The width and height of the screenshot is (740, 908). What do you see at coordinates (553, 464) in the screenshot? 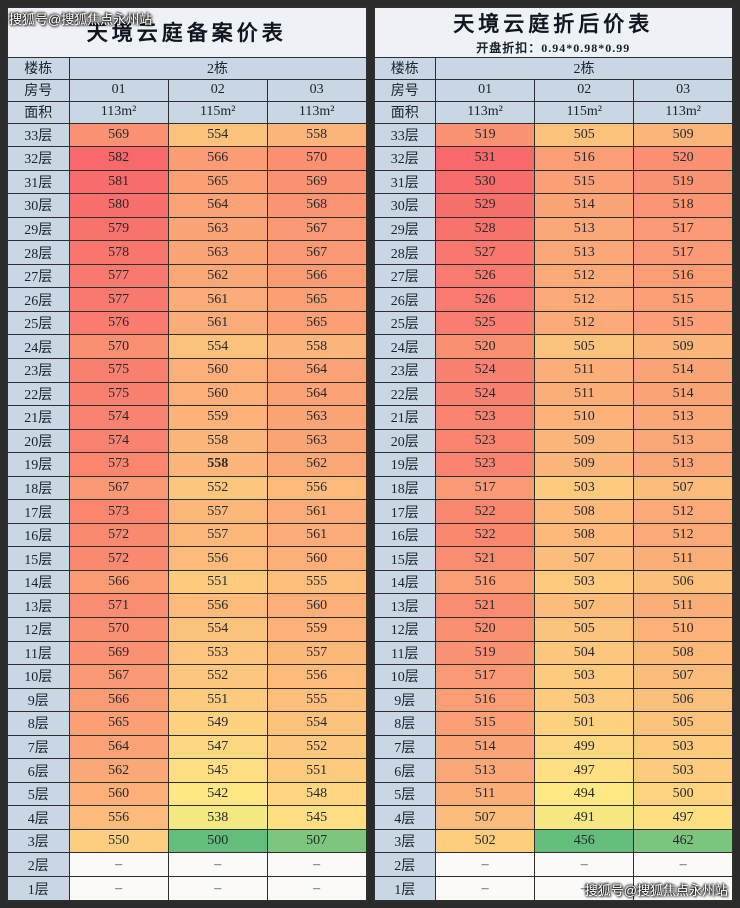
I see `floor-row: 19层 523 509 513` at bounding box center [553, 464].